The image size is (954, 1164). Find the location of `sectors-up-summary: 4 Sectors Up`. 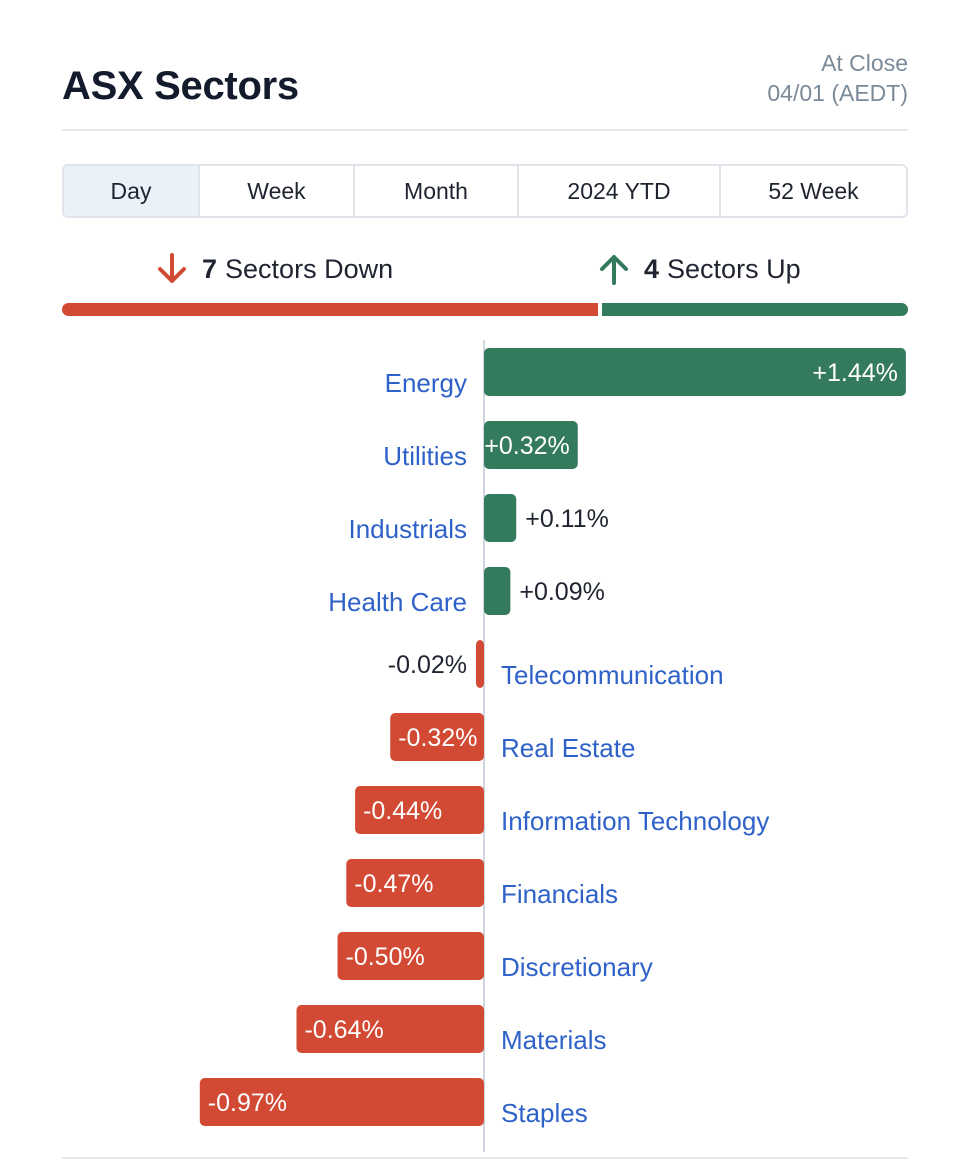

sectors-up-summary: 4 Sectors Up is located at coordinates (699, 269).